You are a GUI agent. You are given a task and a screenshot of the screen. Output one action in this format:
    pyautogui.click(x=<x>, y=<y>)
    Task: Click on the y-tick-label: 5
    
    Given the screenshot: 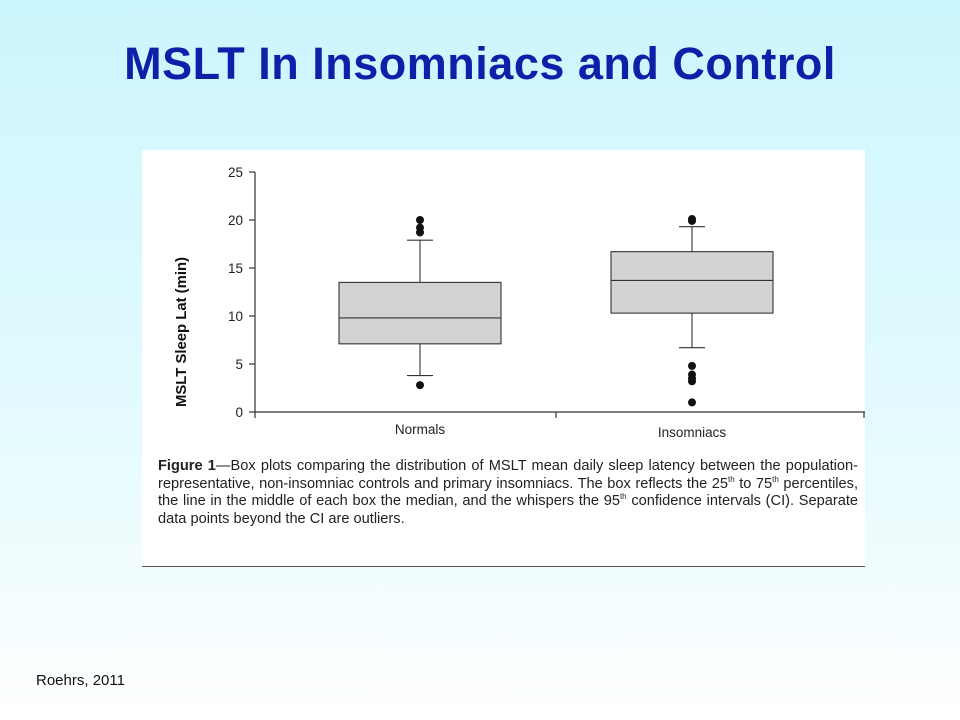 What is the action you would take?
    pyautogui.click(x=239, y=364)
    